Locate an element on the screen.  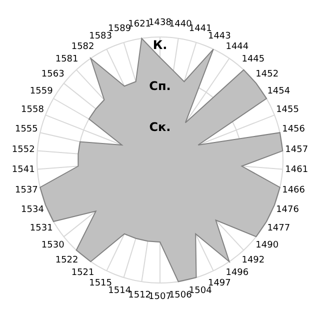
spoke-label: 1537 is located at coordinates (26, 190).